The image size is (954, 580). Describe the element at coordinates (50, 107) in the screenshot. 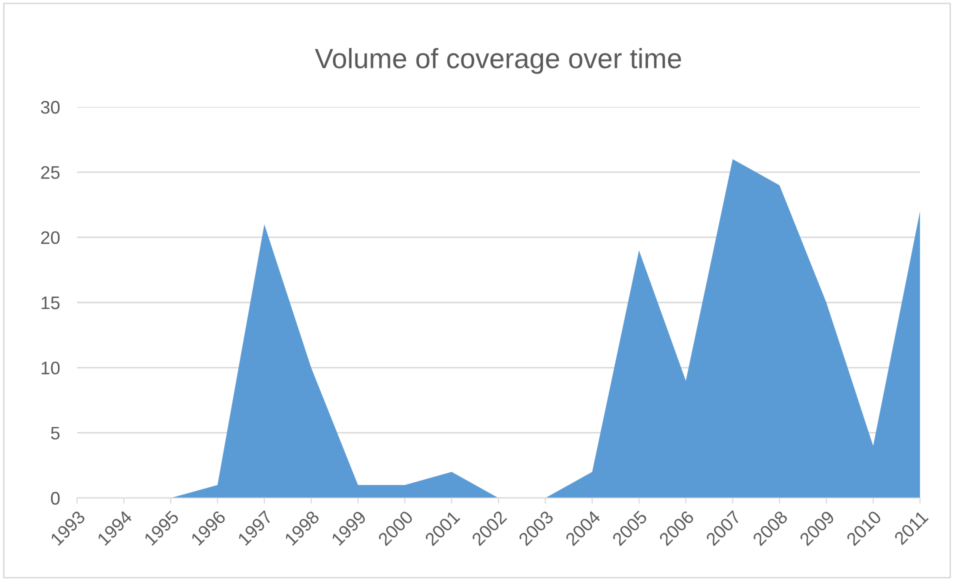

I see `y-tick-label: 30` at that location.